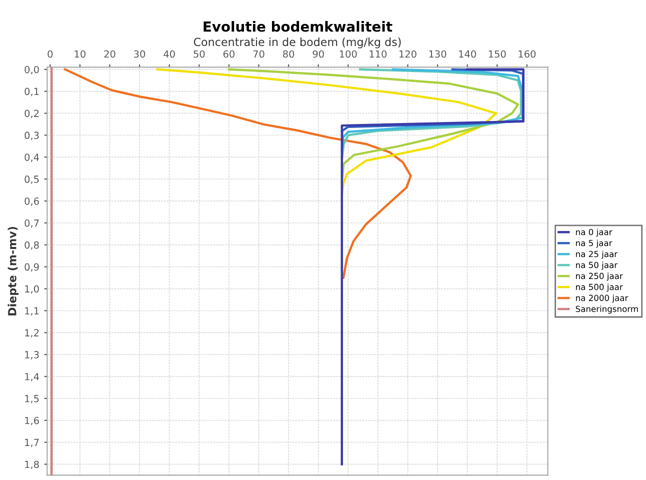 This screenshot has height=480, width=646. I want to click on y-tick-label: 0,7, so click(31, 223).